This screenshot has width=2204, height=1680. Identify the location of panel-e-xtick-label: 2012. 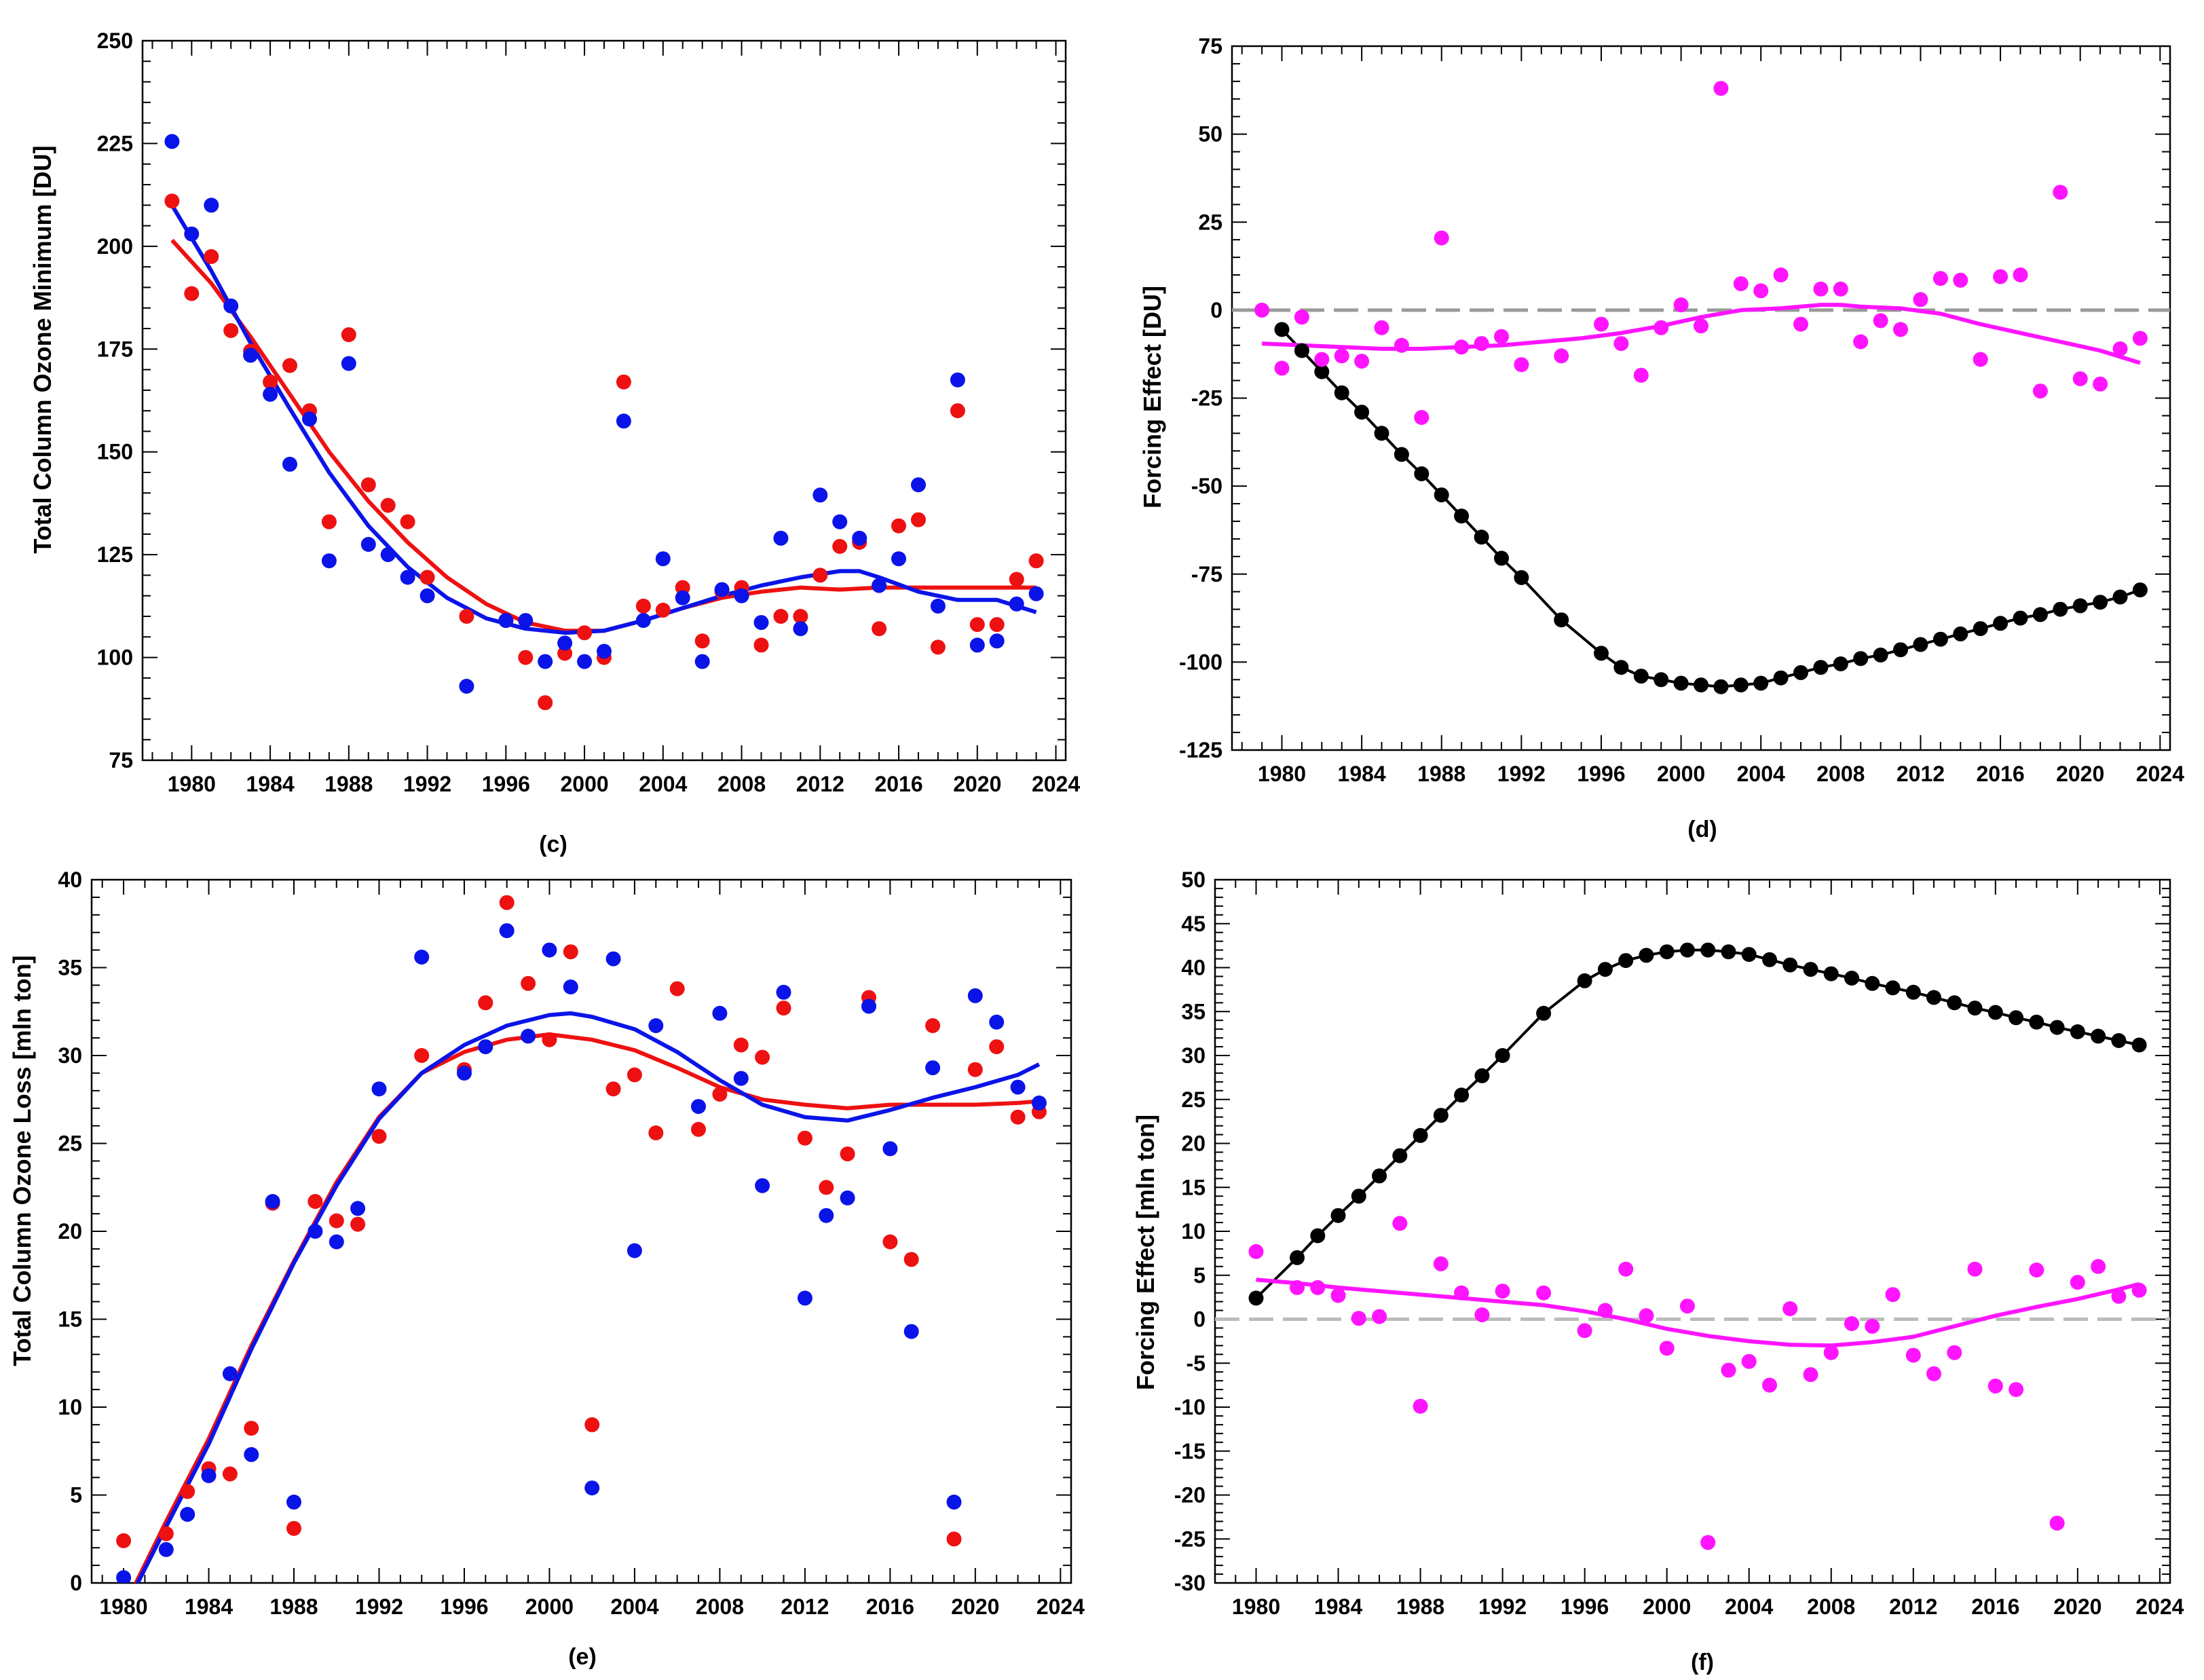
(805, 1606).